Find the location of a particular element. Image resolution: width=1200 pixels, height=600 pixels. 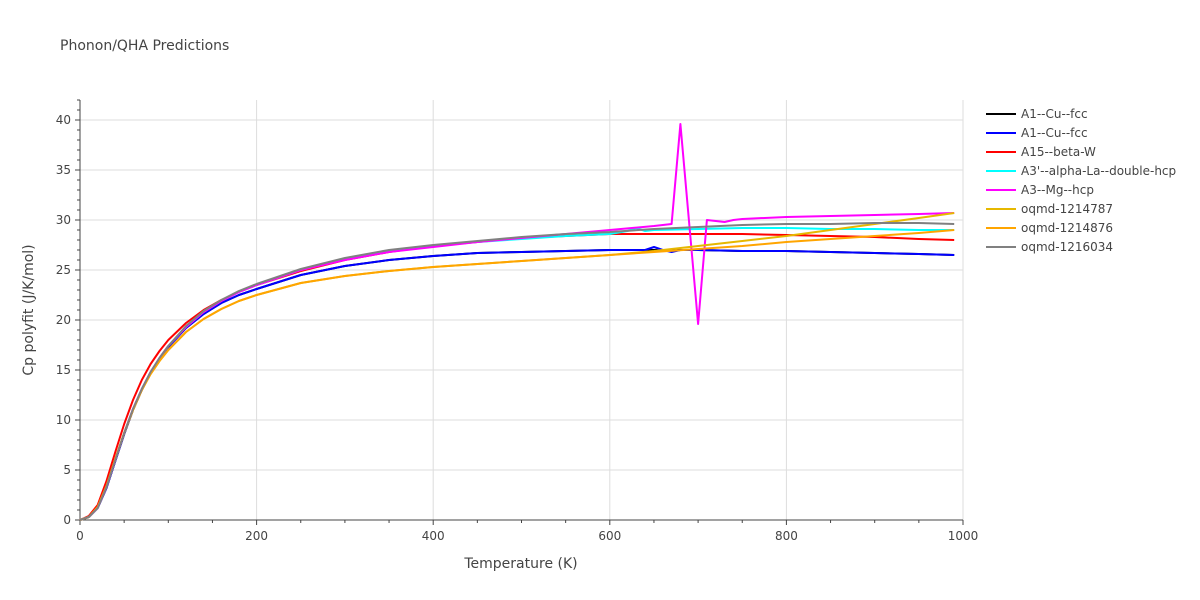

y-tick-label: 15 is located at coordinates (63, 370).